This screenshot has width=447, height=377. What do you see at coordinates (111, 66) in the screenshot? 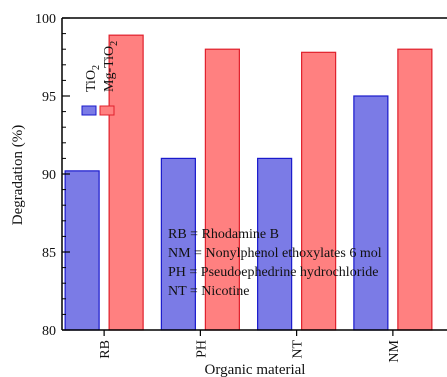
I see `legend-label-mg-tio2: Mg-TiO2` at bounding box center [111, 66].